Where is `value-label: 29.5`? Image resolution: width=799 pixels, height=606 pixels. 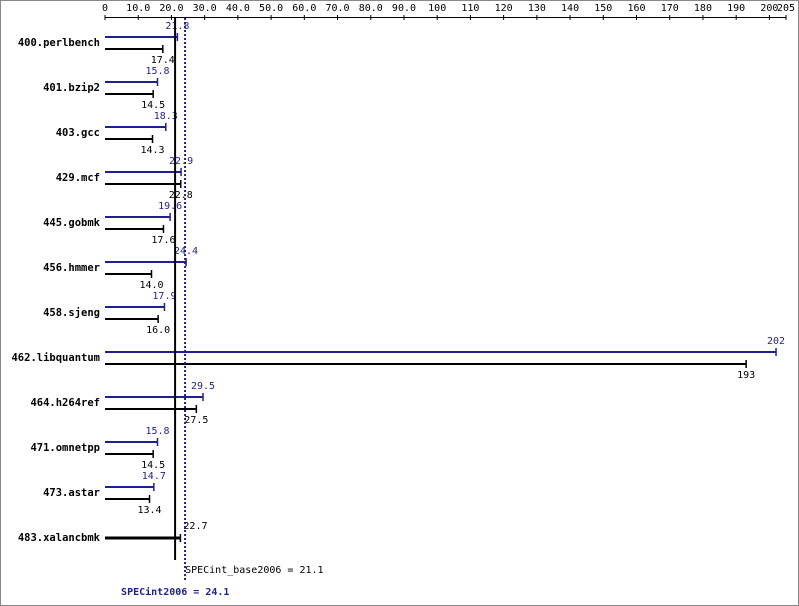
value-label: 29.5 is located at coordinates (203, 386).